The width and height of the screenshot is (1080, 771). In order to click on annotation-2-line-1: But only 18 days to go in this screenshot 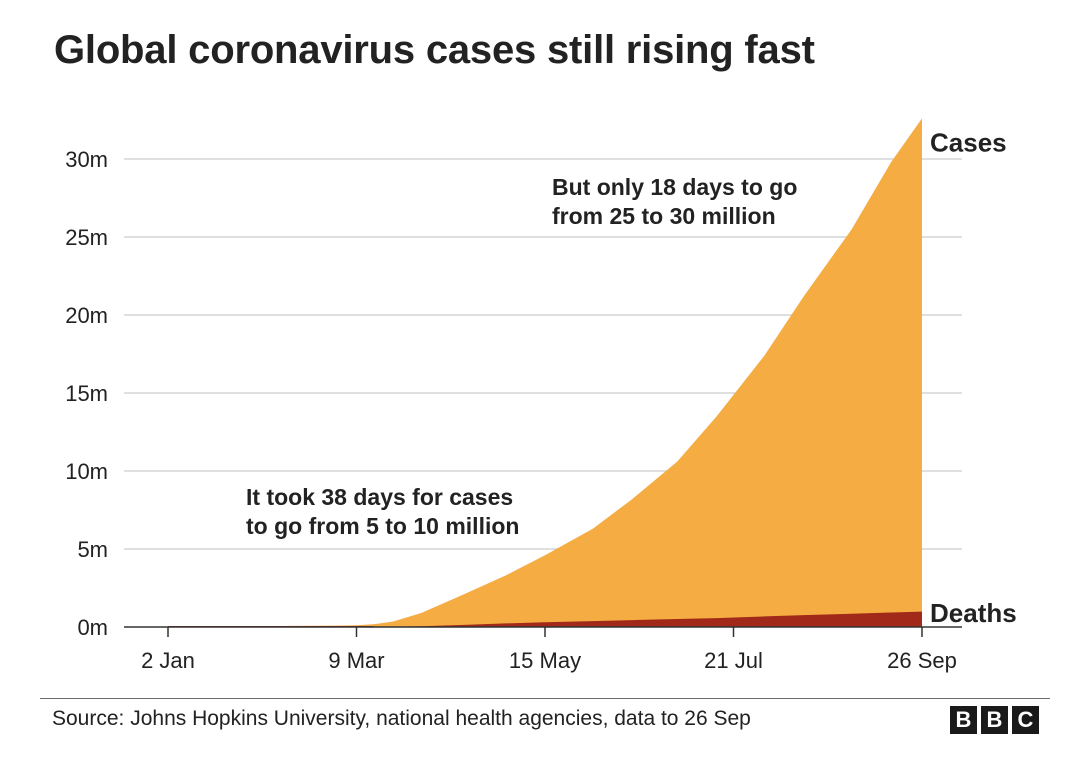, I will do `click(674, 187)`.